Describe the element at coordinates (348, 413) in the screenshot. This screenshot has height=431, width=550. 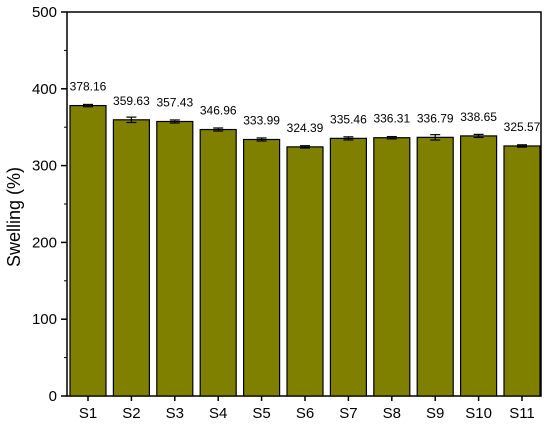
I see `x-tick-label-s7: S7` at that location.